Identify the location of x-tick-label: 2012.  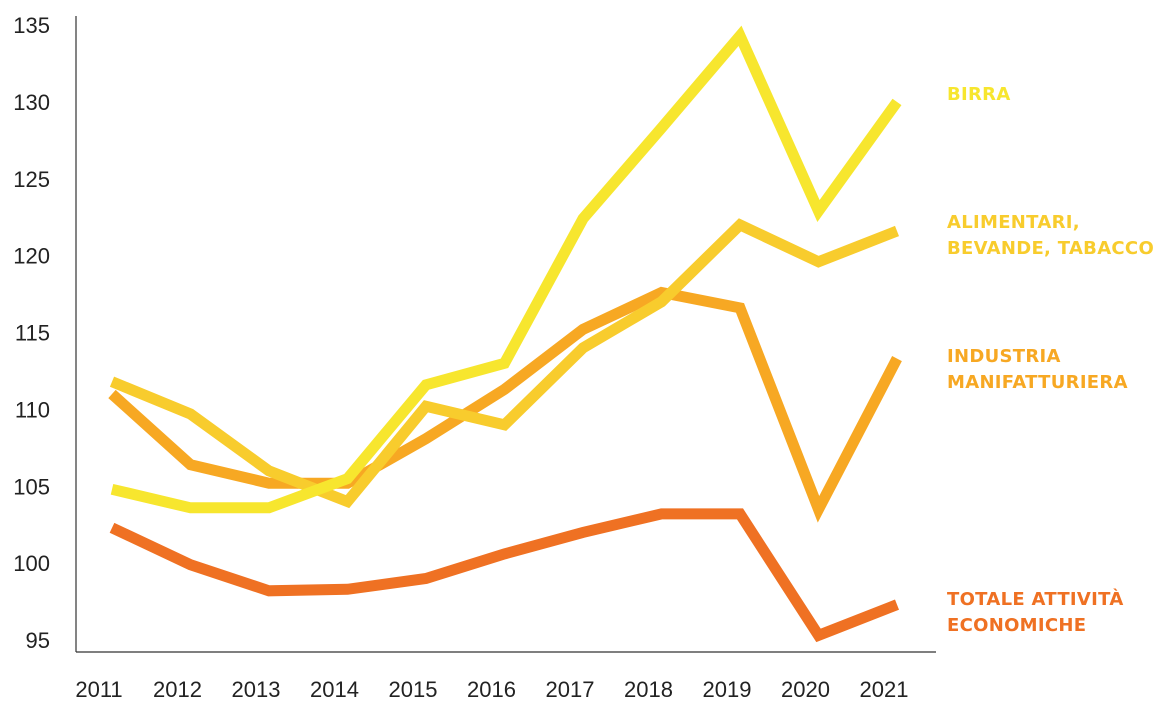
(177, 689).